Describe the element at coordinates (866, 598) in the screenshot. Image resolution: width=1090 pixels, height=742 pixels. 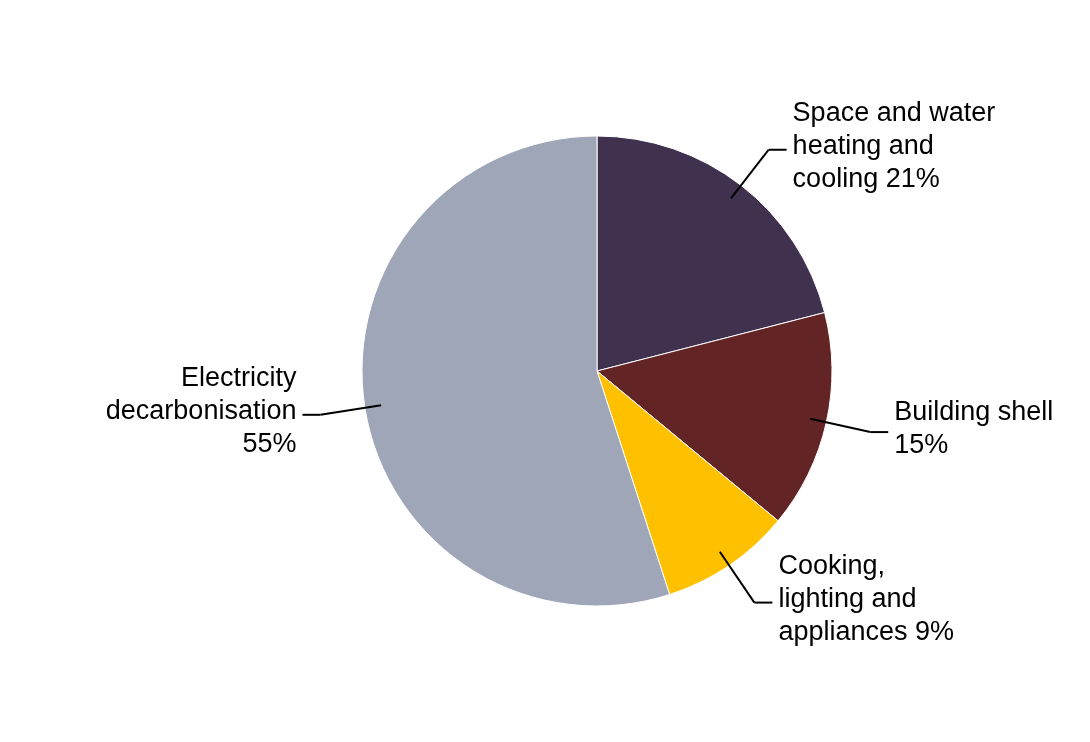
I see `slice-label: Cooking, lighting and appliances 9%` at that location.